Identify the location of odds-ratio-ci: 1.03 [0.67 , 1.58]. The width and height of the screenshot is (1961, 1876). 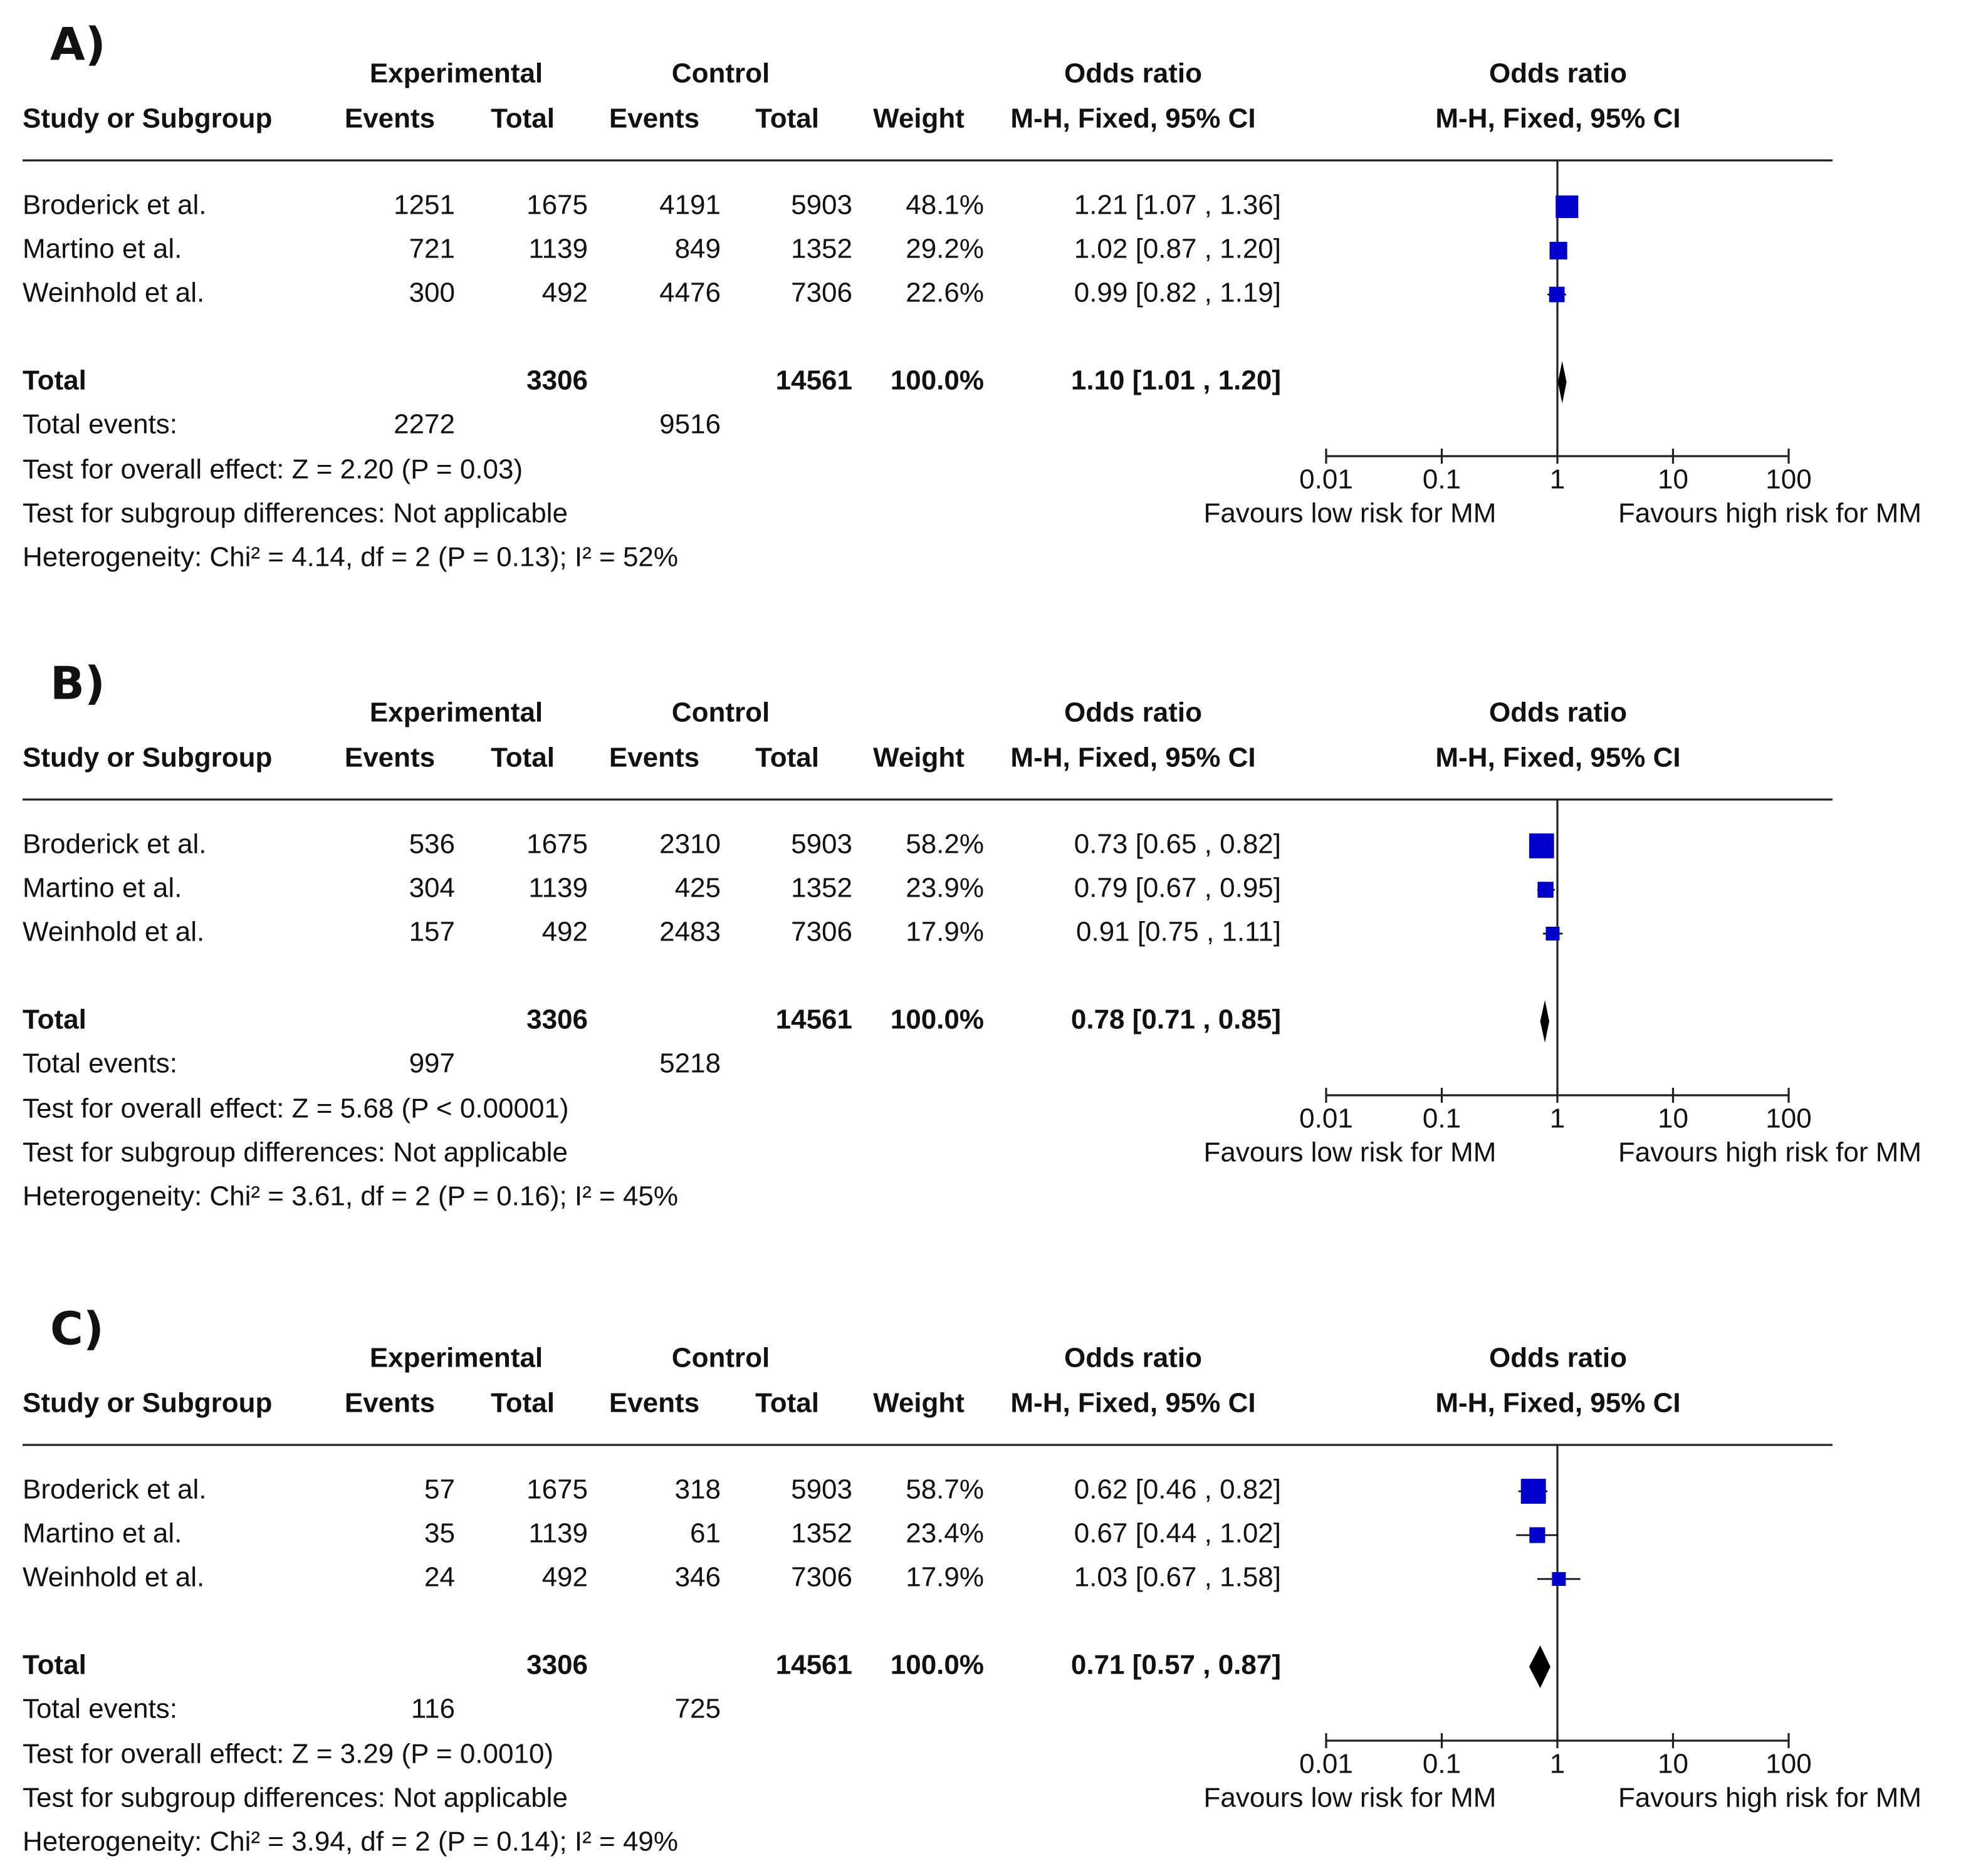
(1177, 1577).